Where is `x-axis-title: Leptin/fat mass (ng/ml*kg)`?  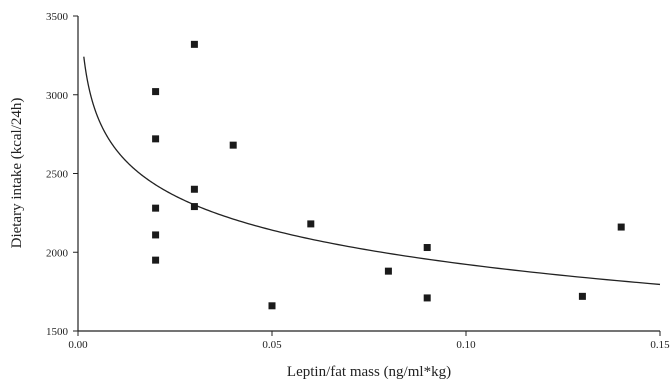 x-axis-title: Leptin/fat mass (ng/ml*kg) is located at coordinates (369, 372).